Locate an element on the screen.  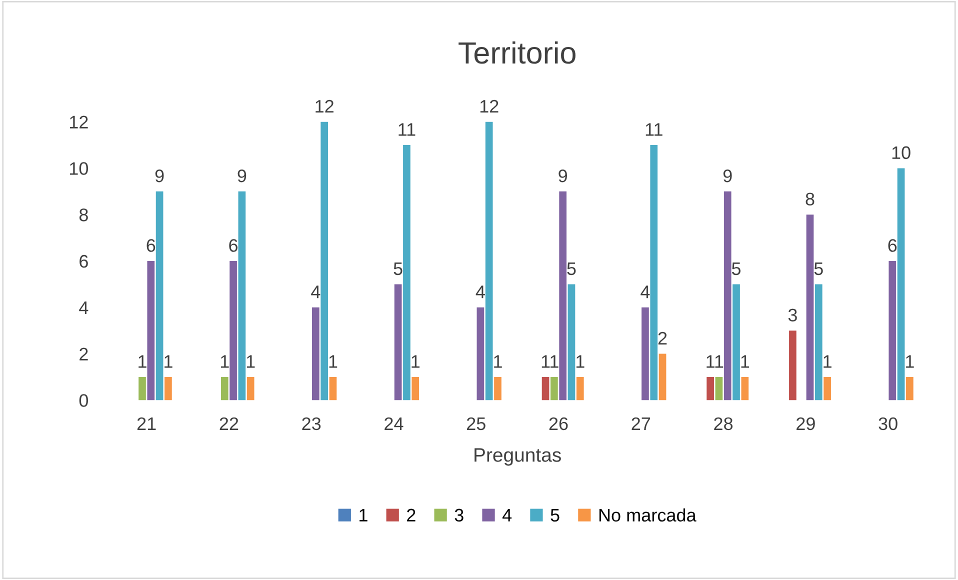
x-tick-label: 28 is located at coordinates (723, 423).